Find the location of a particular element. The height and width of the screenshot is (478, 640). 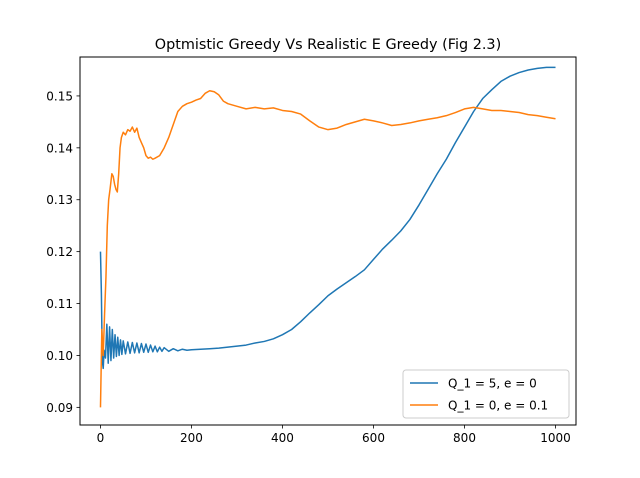

y-tick-label: 0.12 is located at coordinates (59, 252).